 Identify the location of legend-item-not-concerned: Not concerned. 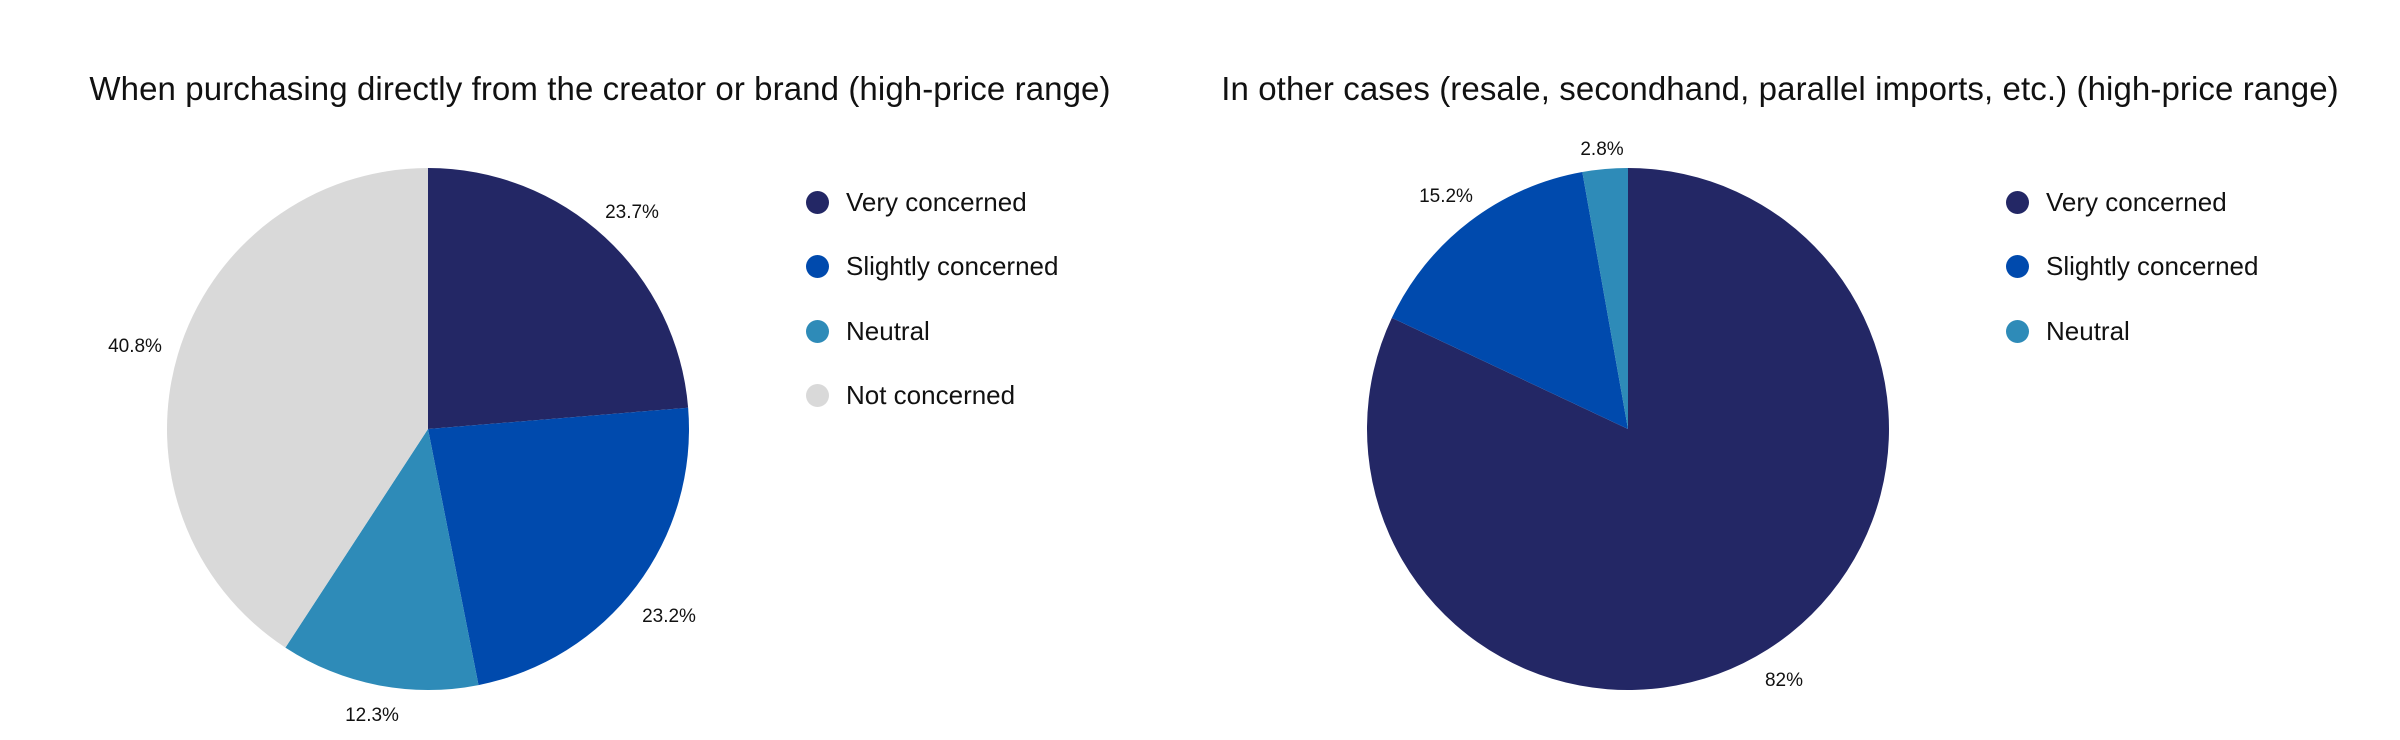
(932, 396).